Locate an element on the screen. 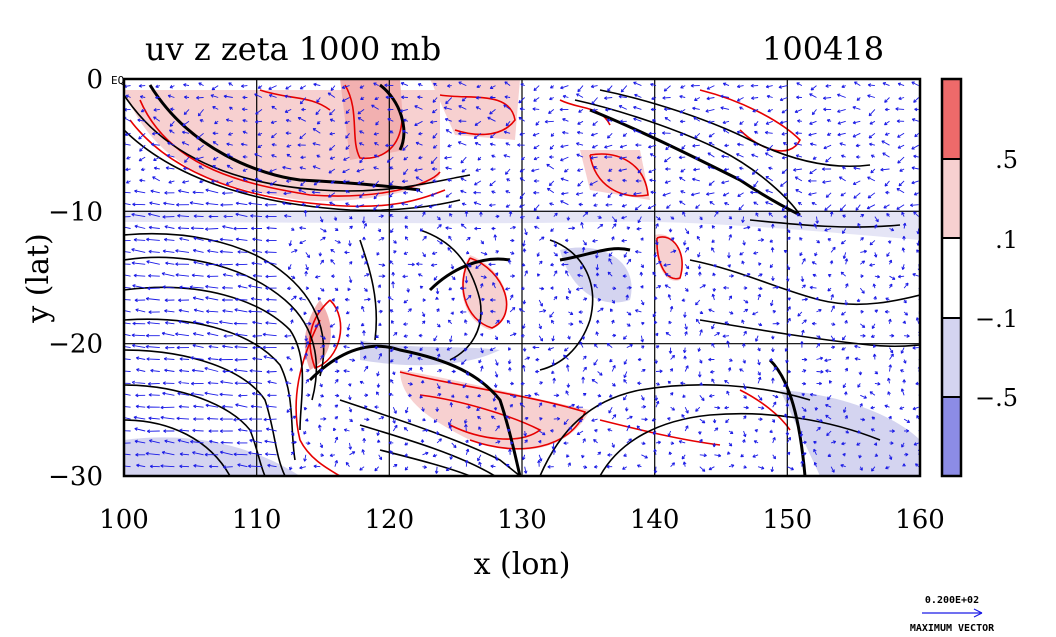 This screenshot has width=1056, height=637. vorticity-contour-line is located at coordinates (660, 432).